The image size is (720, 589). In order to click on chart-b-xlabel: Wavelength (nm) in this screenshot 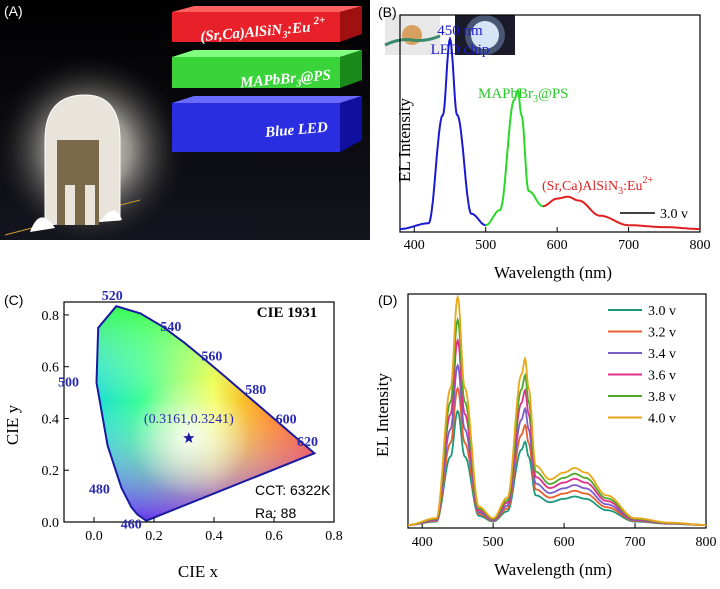, I will do `click(553, 272)`.